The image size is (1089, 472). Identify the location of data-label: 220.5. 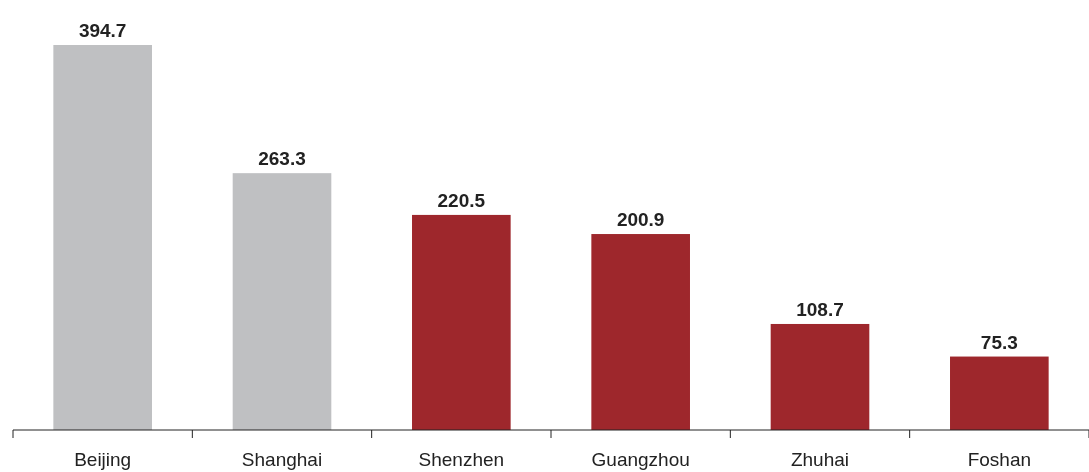
(461, 200).